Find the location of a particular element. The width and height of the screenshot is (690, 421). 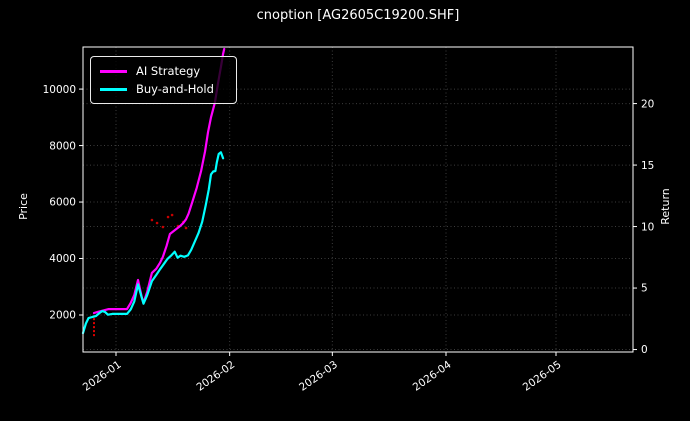

legend-item-buy-and-hold: Buy-and-Hold is located at coordinates (163, 90).